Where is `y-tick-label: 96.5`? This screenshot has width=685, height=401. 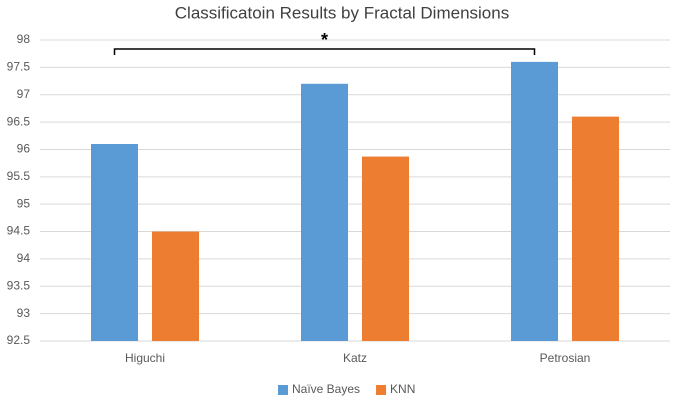
y-tick-label: 96.5 is located at coordinates (19, 121).